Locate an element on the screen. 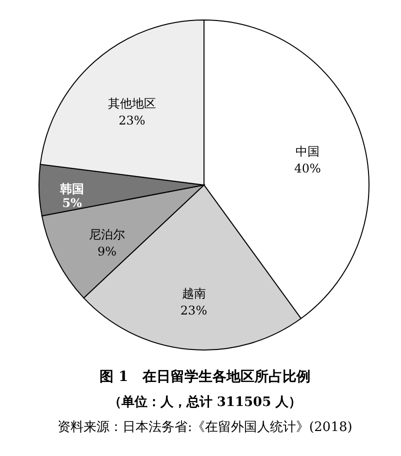  text: 图 1 在日留学生各地区所占比例 is located at coordinates (205, 377).